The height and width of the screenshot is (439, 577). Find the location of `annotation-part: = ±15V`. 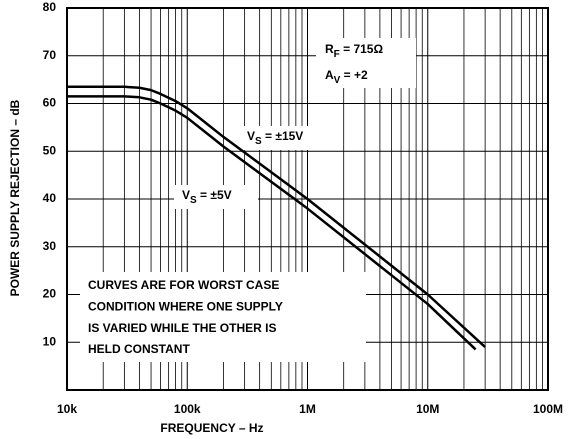

annotation-part: = ±15V is located at coordinates (283, 136).